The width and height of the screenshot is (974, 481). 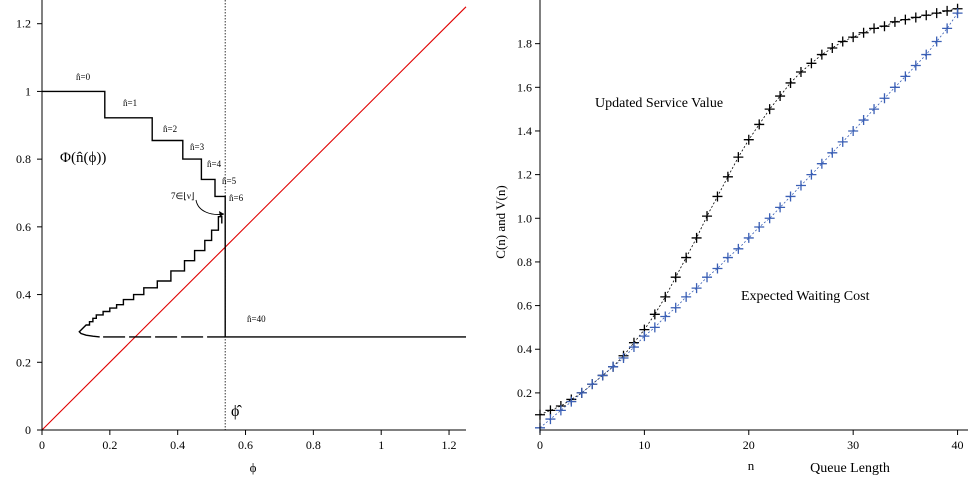 I want to click on left-x-tick-label: 0.8, so click(x=313, y=445).